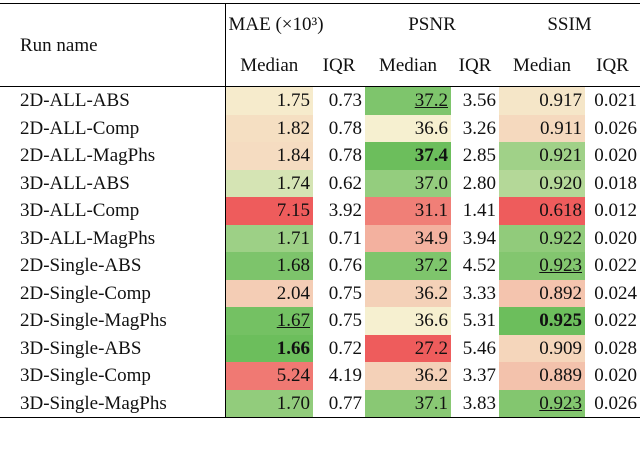  Describe the element at coordinates (542, 348) in the screenshot. I see `value-cell: 0.909` at that location.